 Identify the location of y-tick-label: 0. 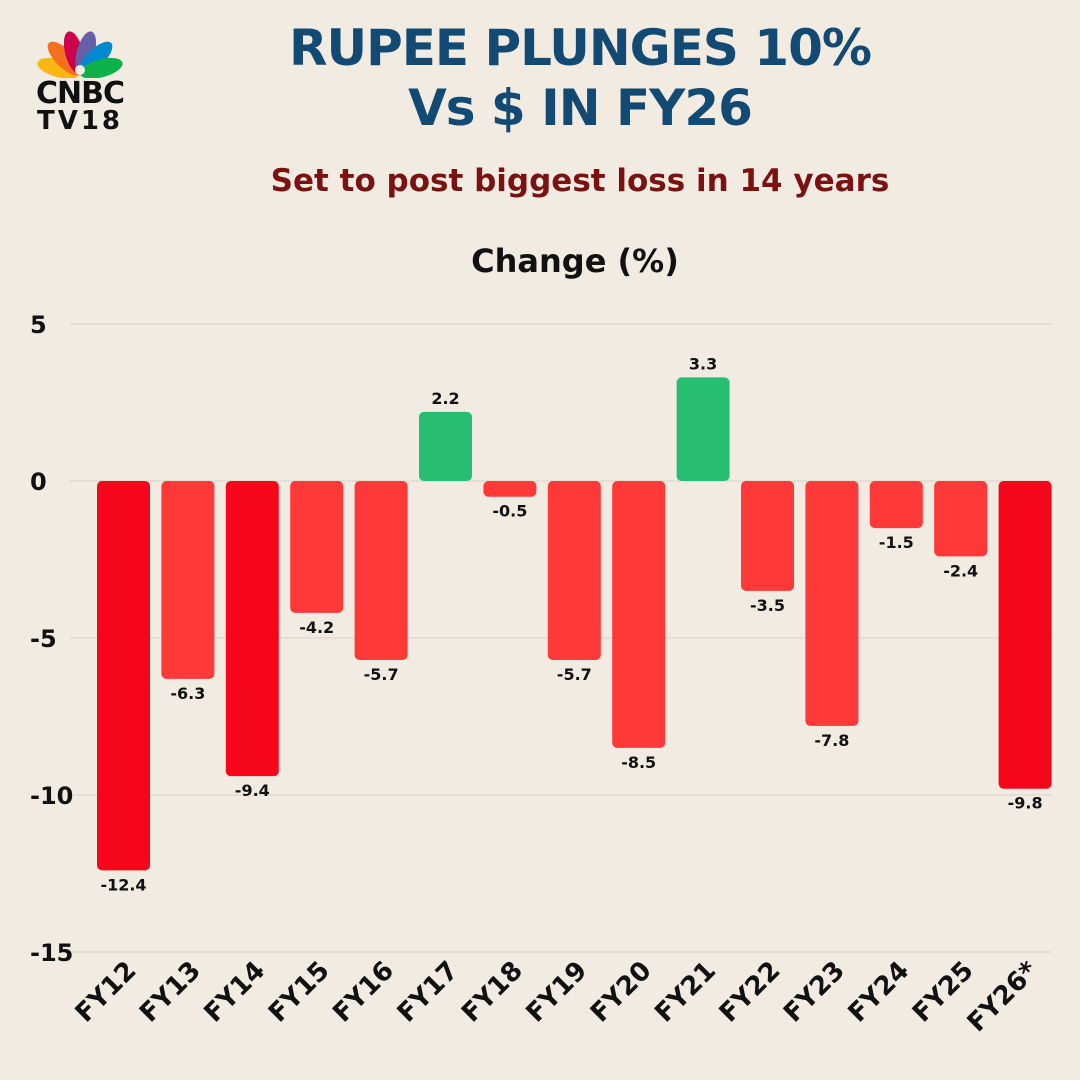
(38, 482).